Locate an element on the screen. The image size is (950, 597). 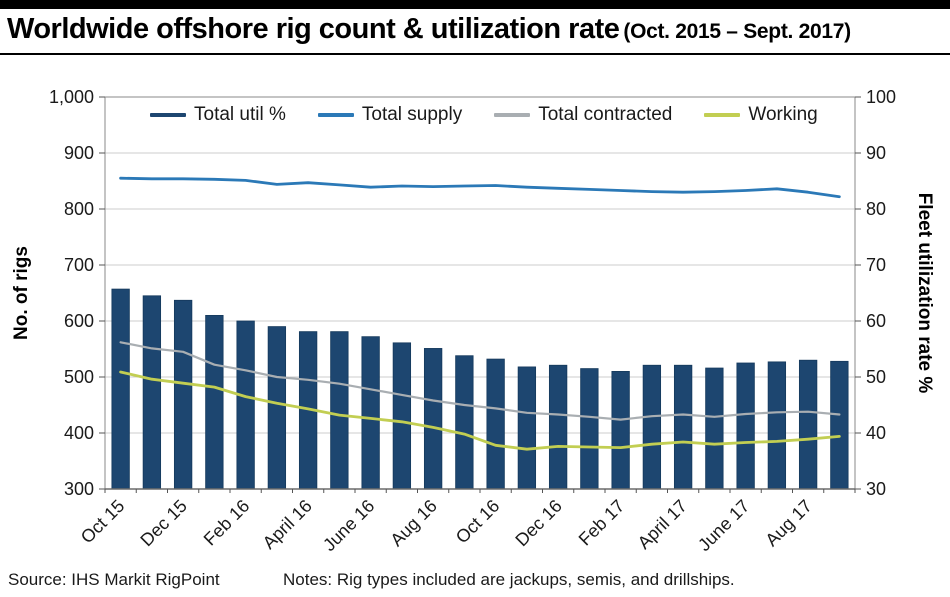
legend-label-working: Working is located at coordinates (783, 114).